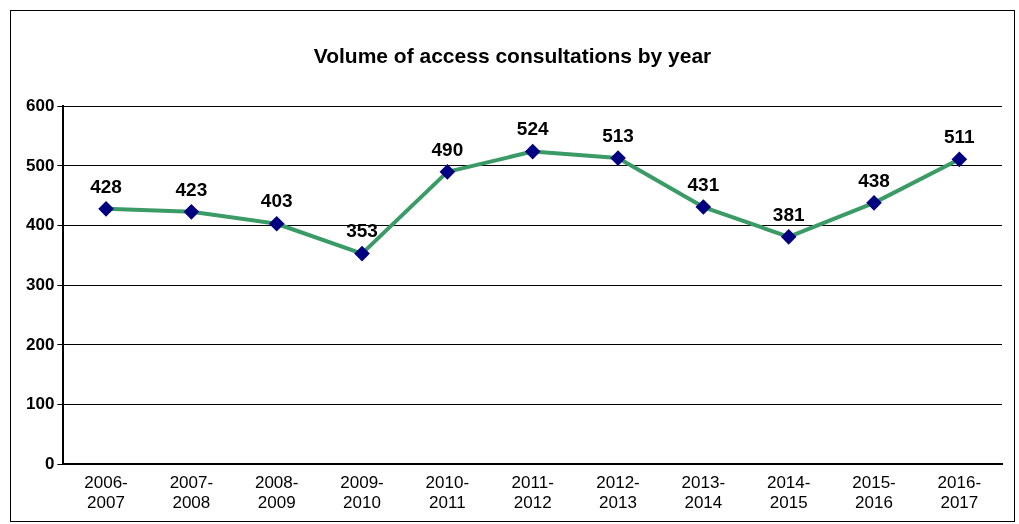  Describe the element at coordinates (40, 165) in the screenshot. I see `y-tick-label: 500` at that location.